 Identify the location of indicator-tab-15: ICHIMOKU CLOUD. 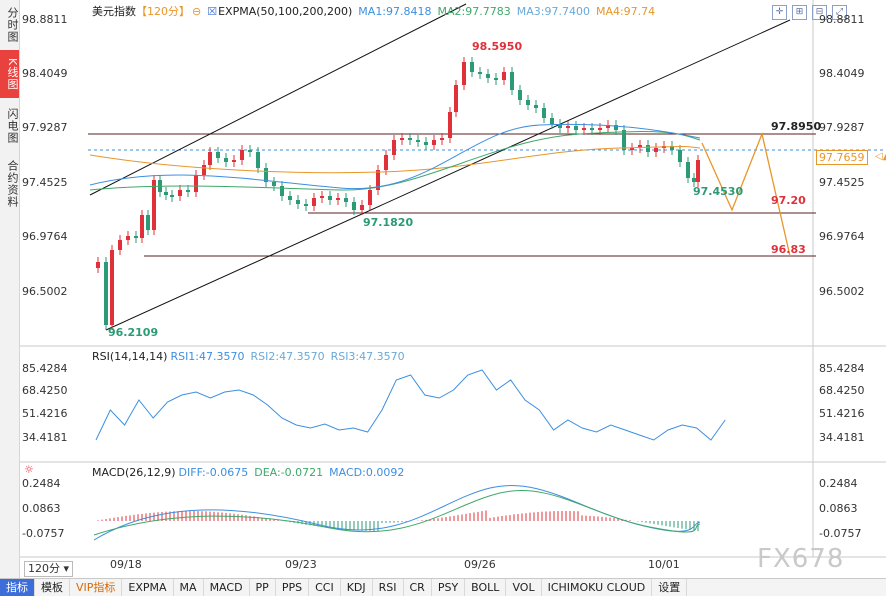
(597, 587).